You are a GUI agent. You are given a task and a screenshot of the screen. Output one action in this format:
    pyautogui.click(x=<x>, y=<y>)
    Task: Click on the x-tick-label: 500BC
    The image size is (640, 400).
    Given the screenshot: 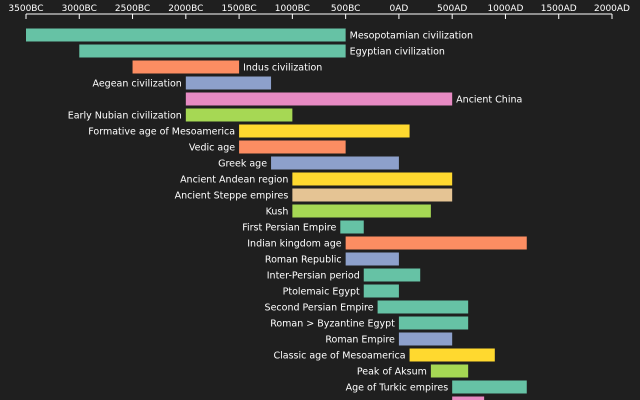 What is the action you would take?
    pyautogui.click(x=345, y=9)
    